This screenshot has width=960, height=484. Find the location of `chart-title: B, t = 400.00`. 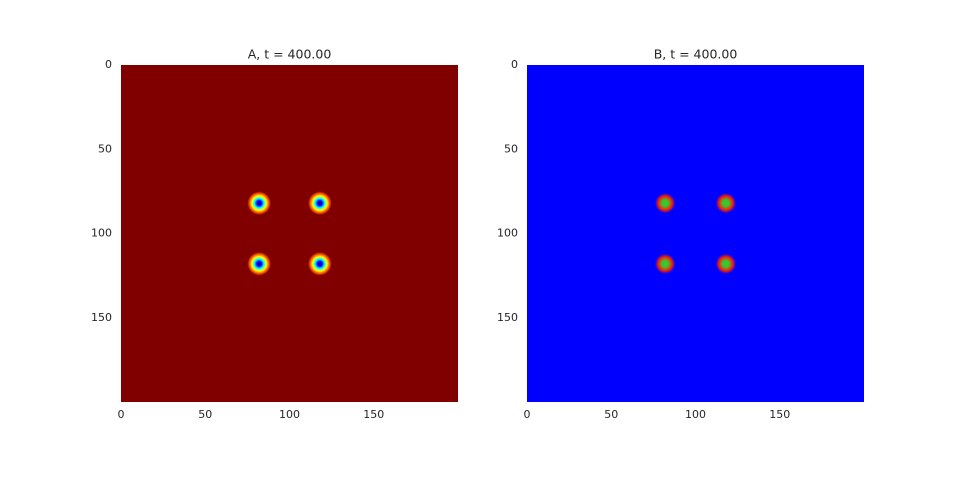

chart-title: B, t = 400.00 is located at coordinates (696, 54).